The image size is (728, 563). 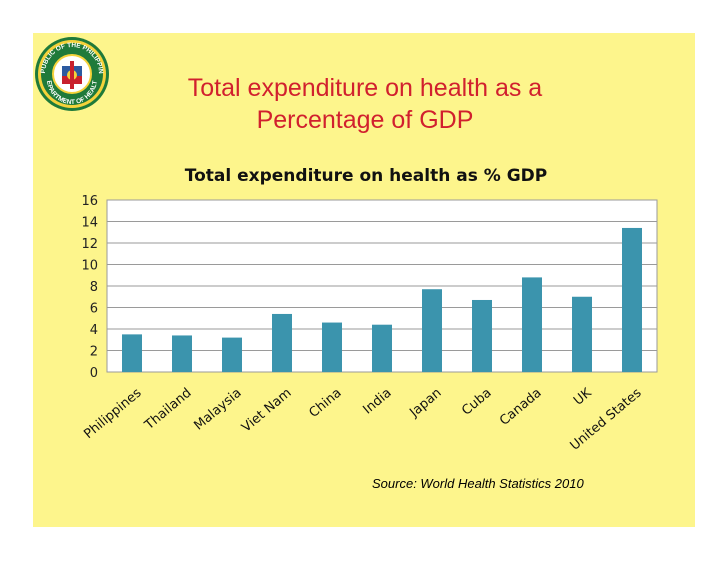 What do you see at coordinates (89, 201) in the screenshot?
I see `y-tick-label: 16` at bounding box center [89, 201].